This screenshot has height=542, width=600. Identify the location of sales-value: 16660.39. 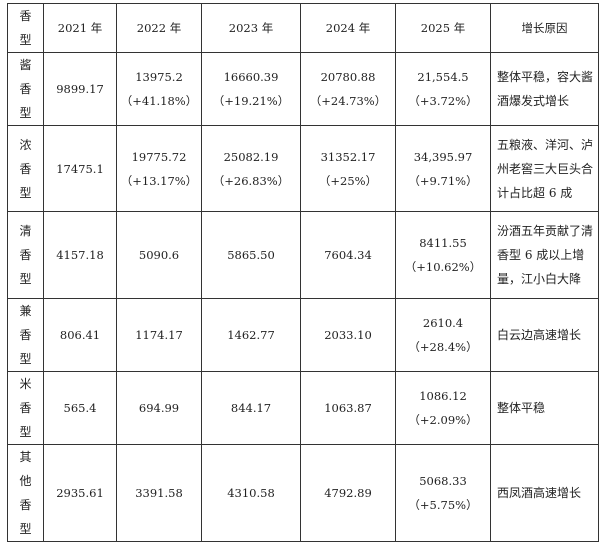
(251, 77).